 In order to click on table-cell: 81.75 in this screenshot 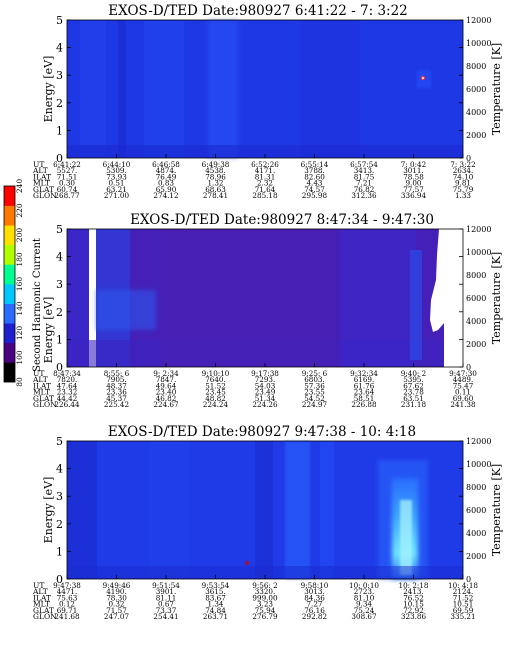, I will do `click(364, 176)`.